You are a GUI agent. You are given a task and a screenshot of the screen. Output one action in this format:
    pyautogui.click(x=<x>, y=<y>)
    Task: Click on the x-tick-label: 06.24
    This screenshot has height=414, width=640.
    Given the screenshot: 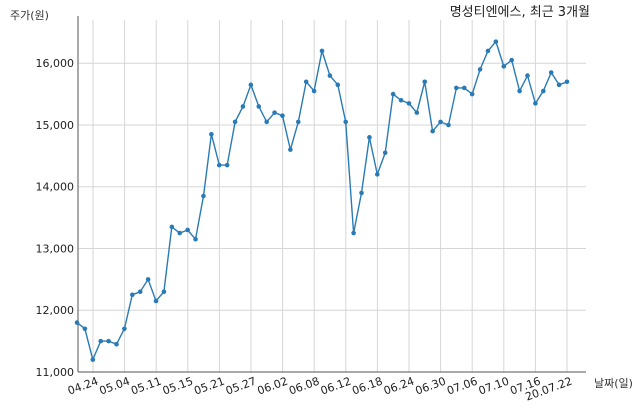 What is the action you would take?
    pyautogui.click(x=399, y=386)
    